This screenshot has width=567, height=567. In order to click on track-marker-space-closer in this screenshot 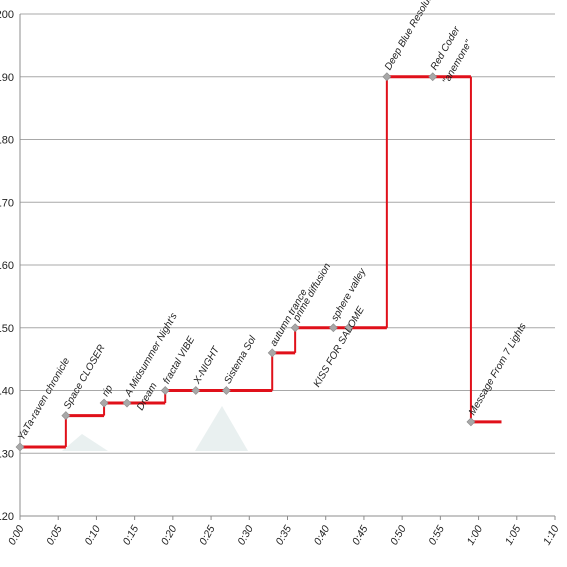, I will do `click(66, 416)`.